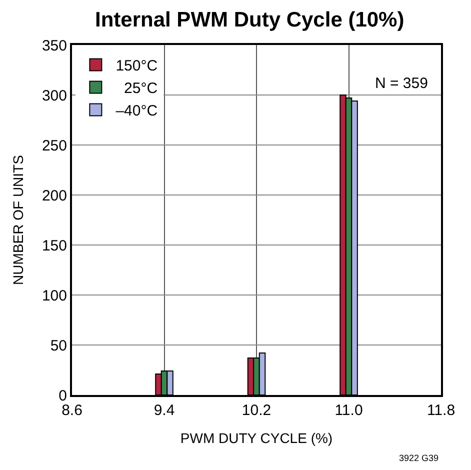  What do you see at coordinates (54, 295) in the screenshot?
I see `y-tick-label: 100` at bounding box center [54, 295].